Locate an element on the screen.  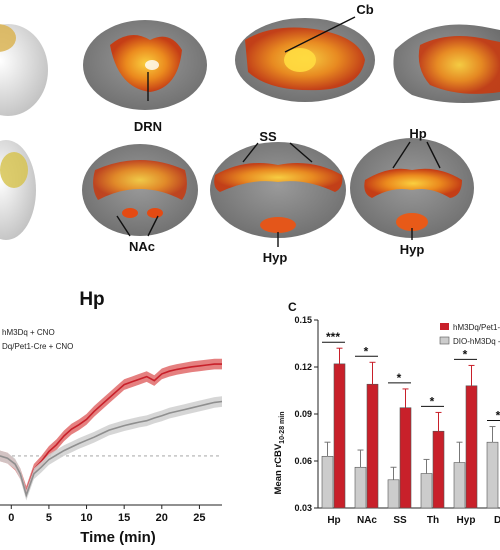
bar-y-tick-label: 0.03 is located at coordinates (303, 508).